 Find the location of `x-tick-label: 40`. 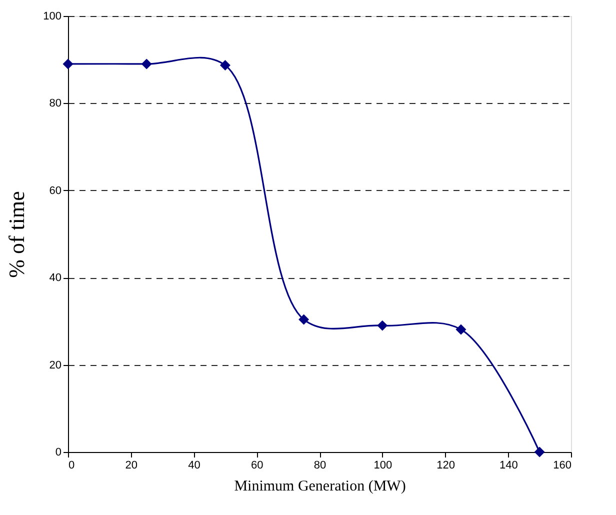

x-tick-label: 40 is located at coordinates (194, 466).